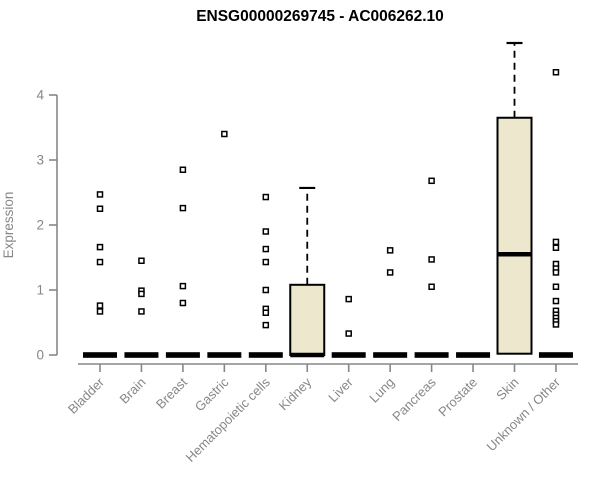 The width and height of the screenshot is (600, 500). What do you see at coordinates (381, 390) in the screenshot?
I see `x-tick-label-lung: Lung` at bounding box center [381, 390].